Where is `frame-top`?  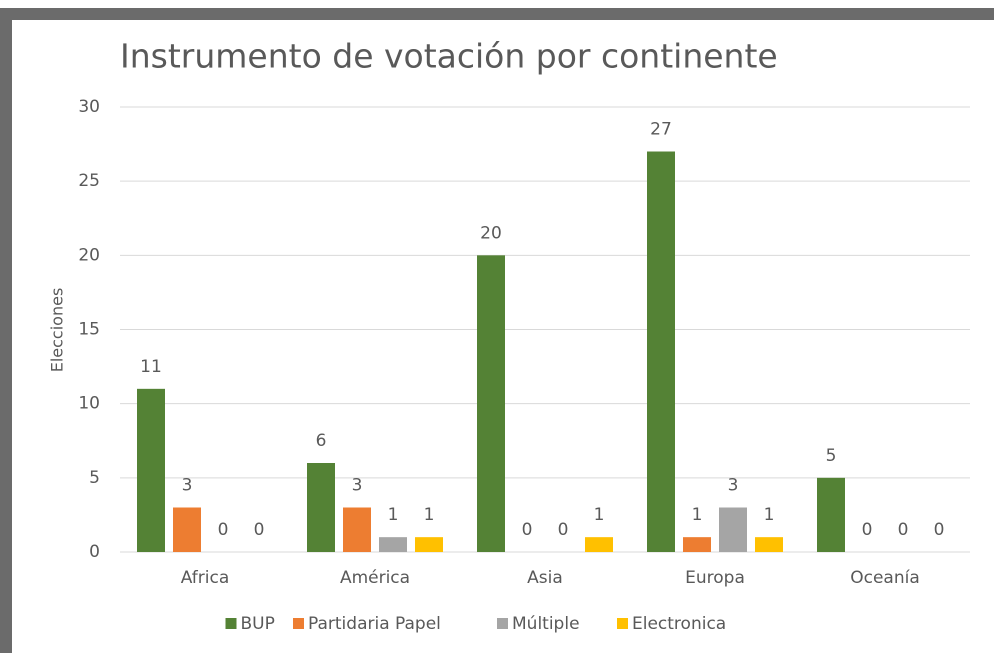
frame-top is located at coordinates (497, 14).